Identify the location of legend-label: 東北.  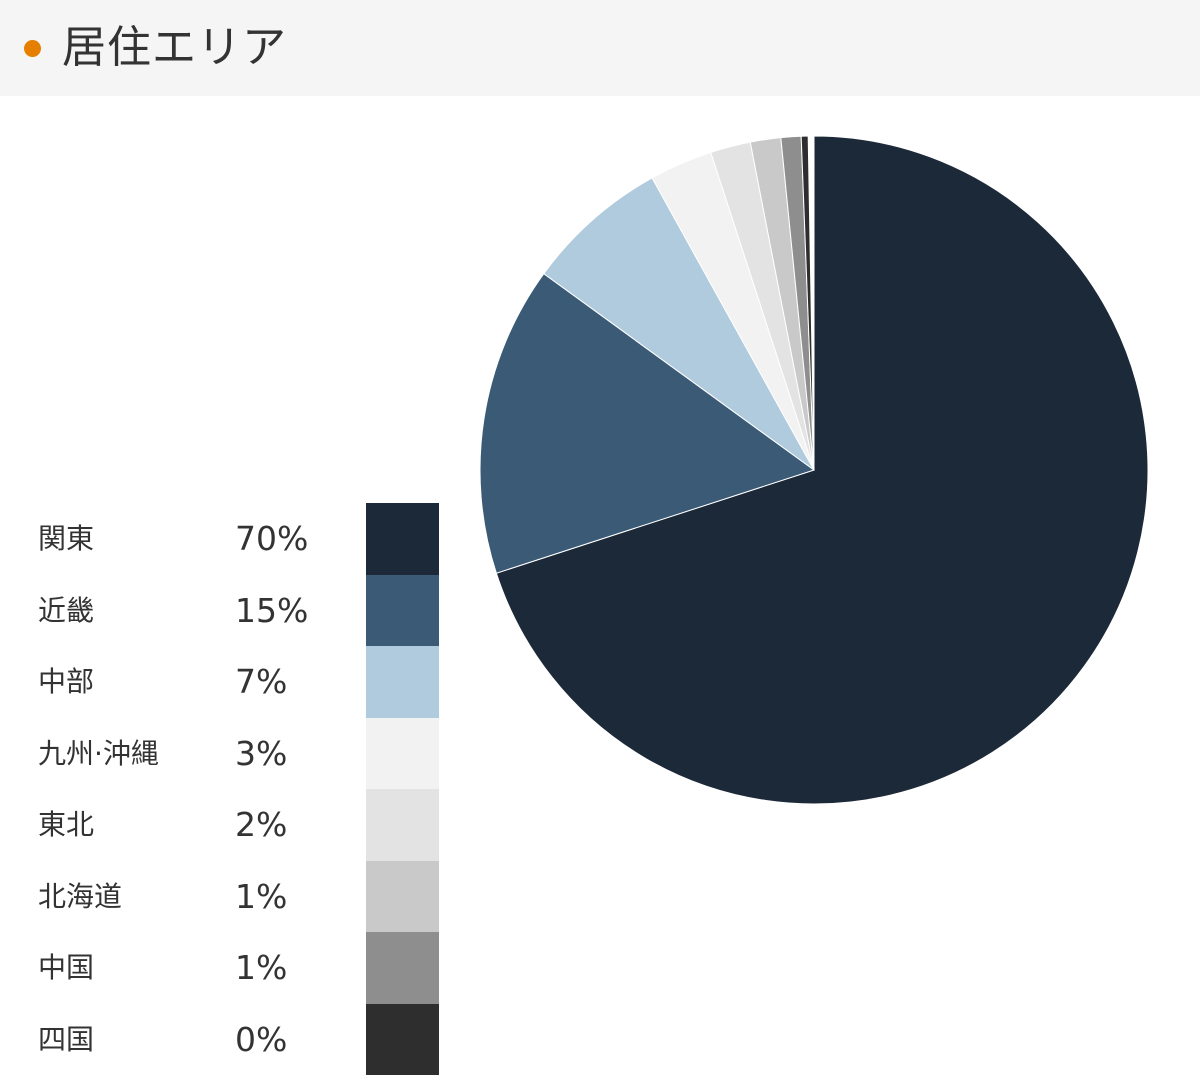
(66, 824).